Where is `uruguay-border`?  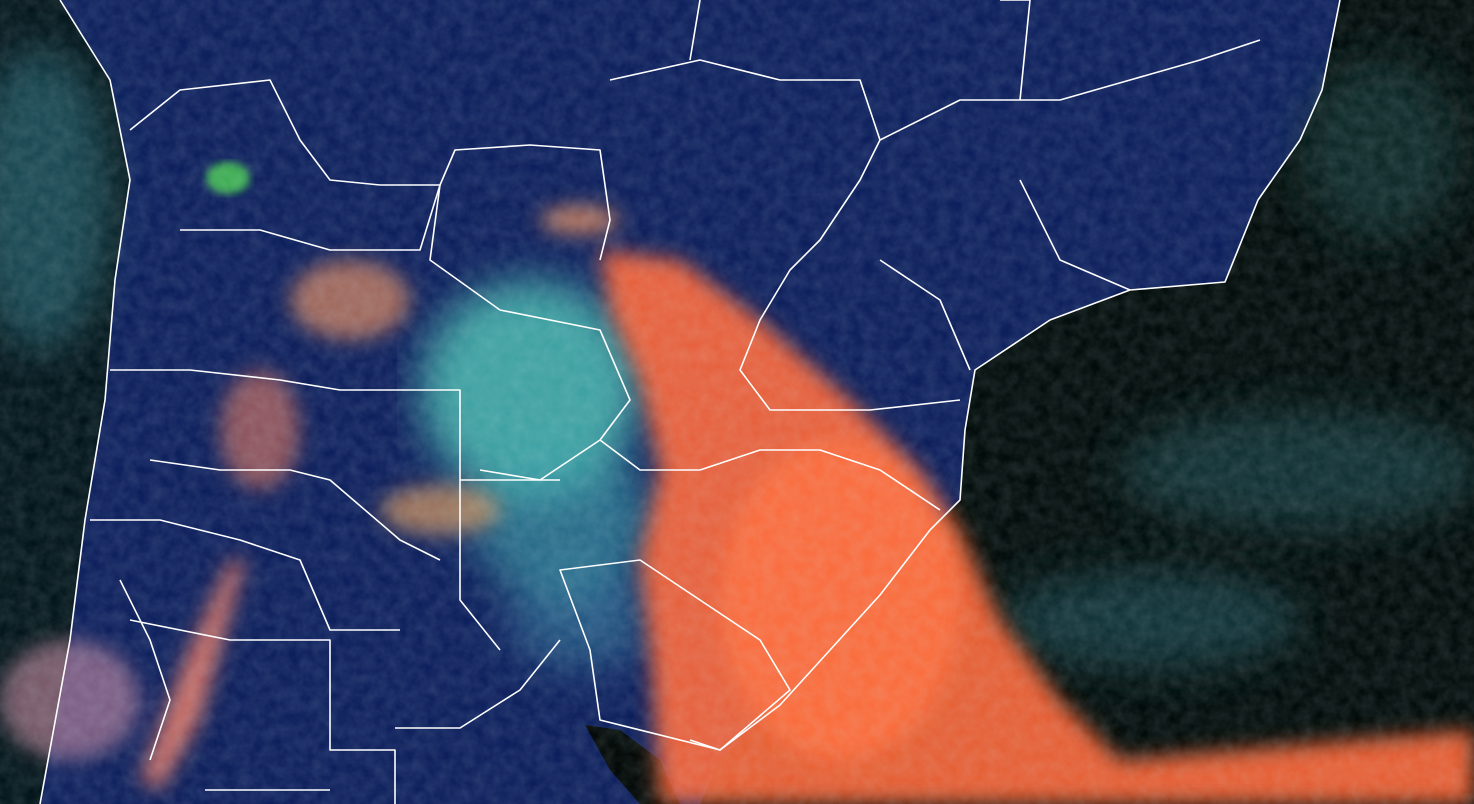
uruguay-border is located at coordinates (675, 655).